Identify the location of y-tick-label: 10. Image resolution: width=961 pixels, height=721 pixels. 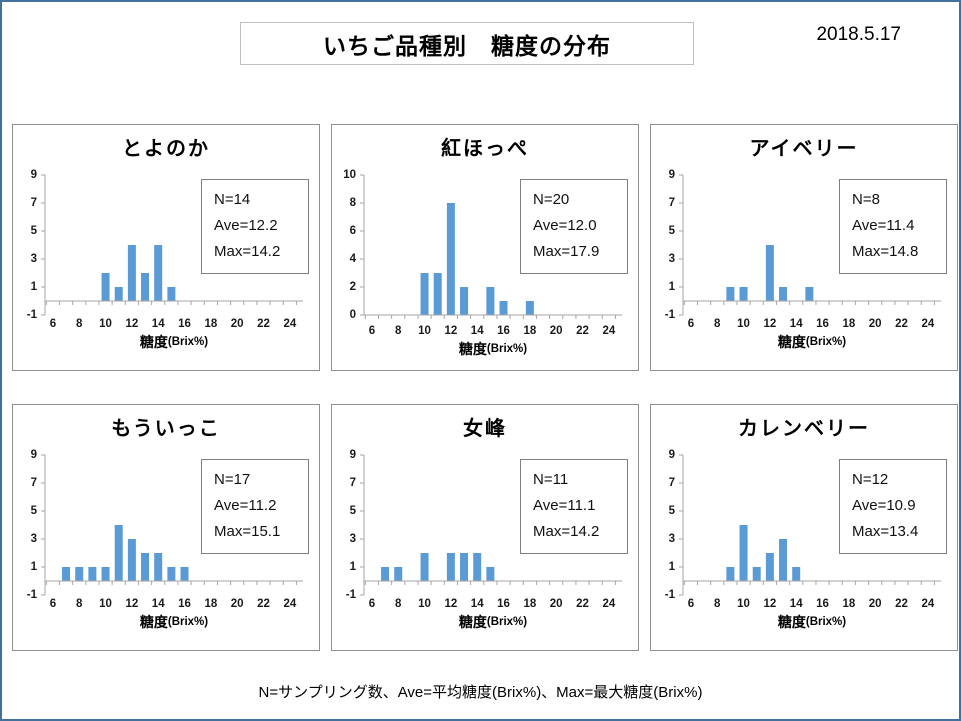
(349, 175).